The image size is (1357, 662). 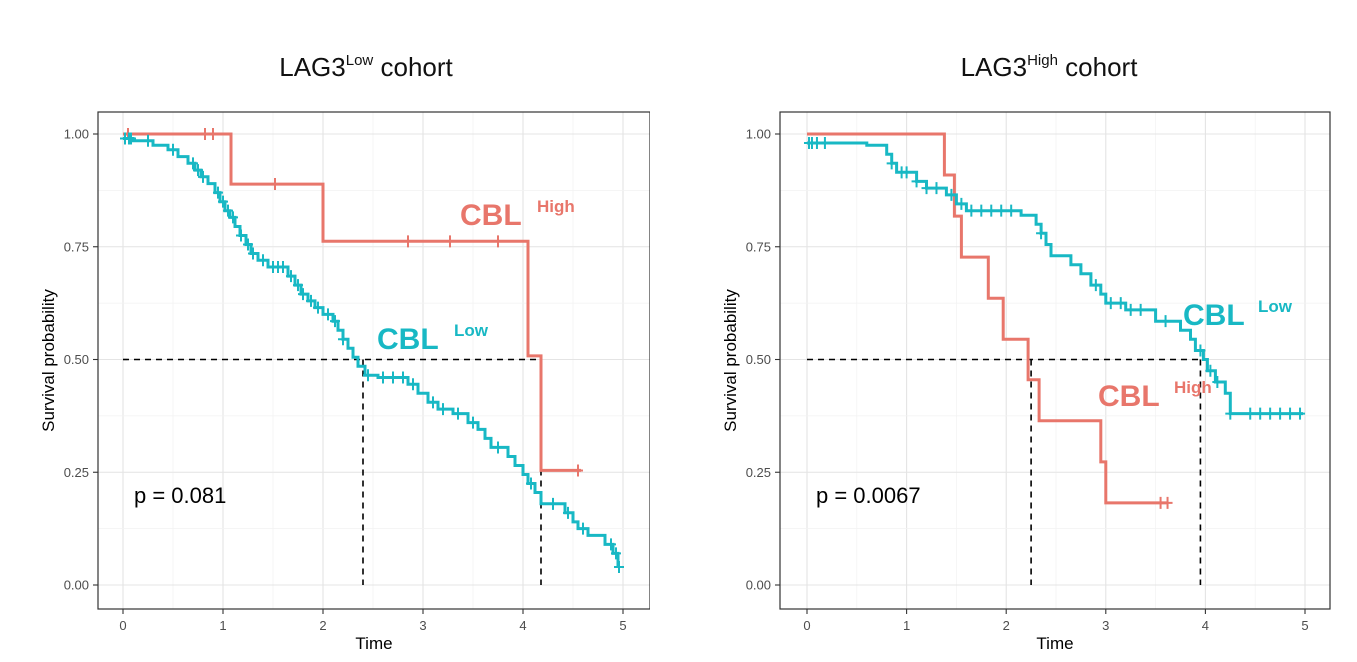 I want to click on y-tick-label: 0.00, so click(x=758, y=585).